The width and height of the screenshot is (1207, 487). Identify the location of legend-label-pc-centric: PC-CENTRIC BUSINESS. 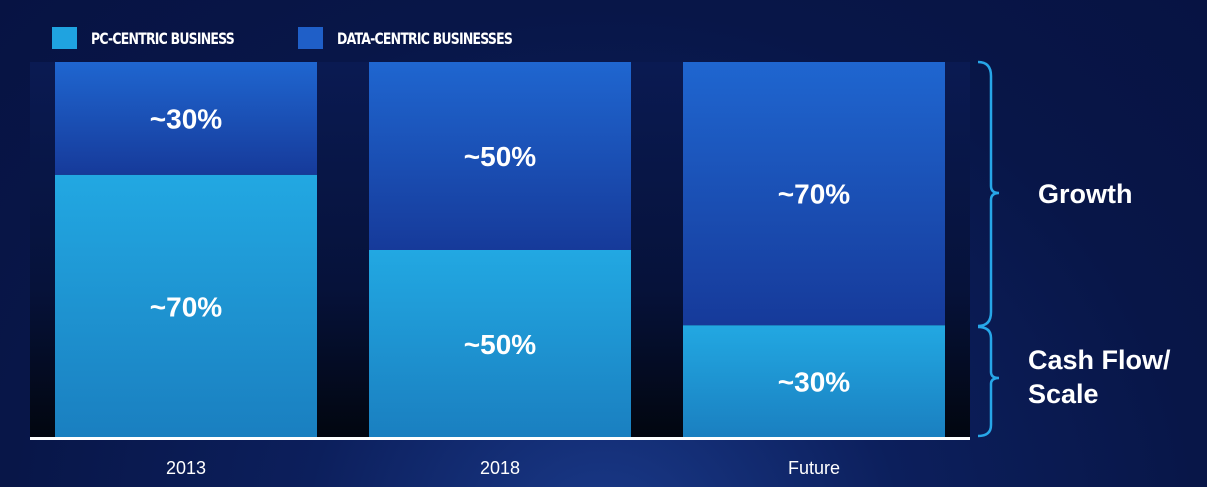
(163, 38).